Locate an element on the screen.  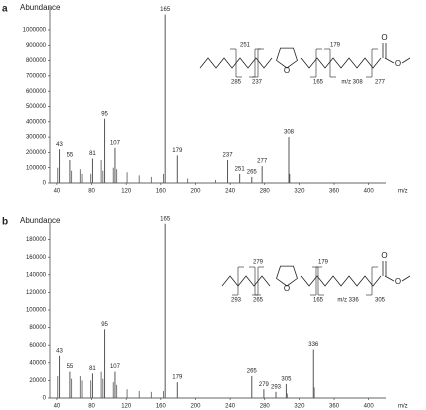
y-tick-label: 500000 is located at coordinates (36, 107).